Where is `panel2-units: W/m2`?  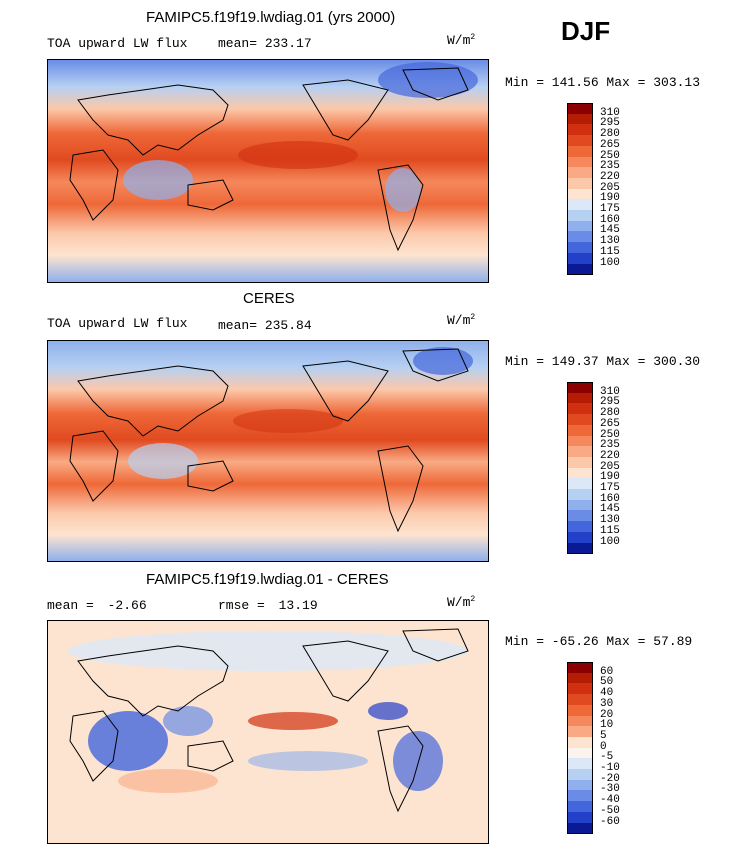
panel2-units: W/m2 is located at coordinates (461, 320).